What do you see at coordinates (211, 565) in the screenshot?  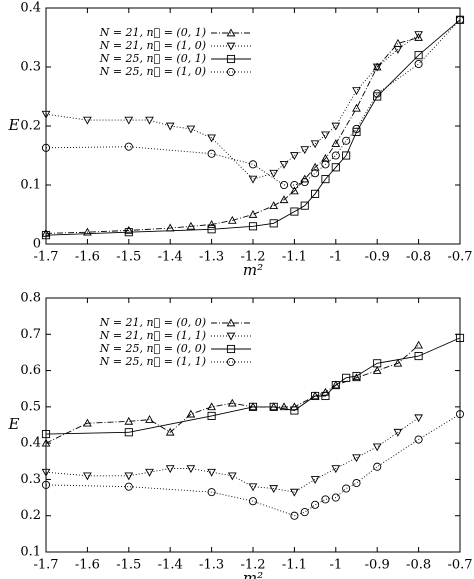 I see `x-tick-label: -1.3` at bounding box center [211, 565].